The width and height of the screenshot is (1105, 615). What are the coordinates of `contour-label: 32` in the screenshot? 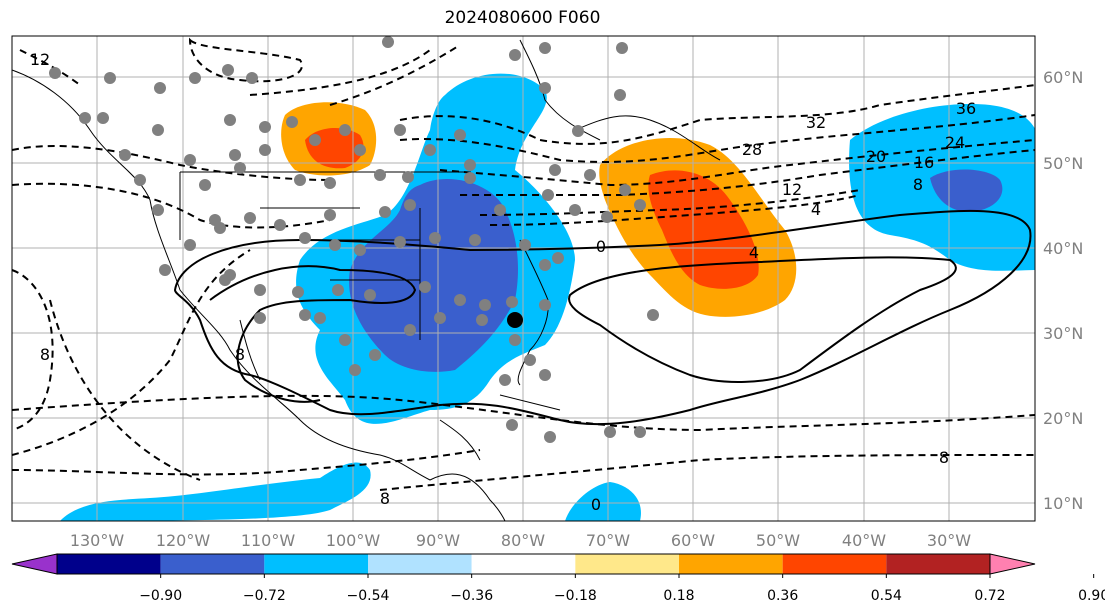 It's located at (816, 122).